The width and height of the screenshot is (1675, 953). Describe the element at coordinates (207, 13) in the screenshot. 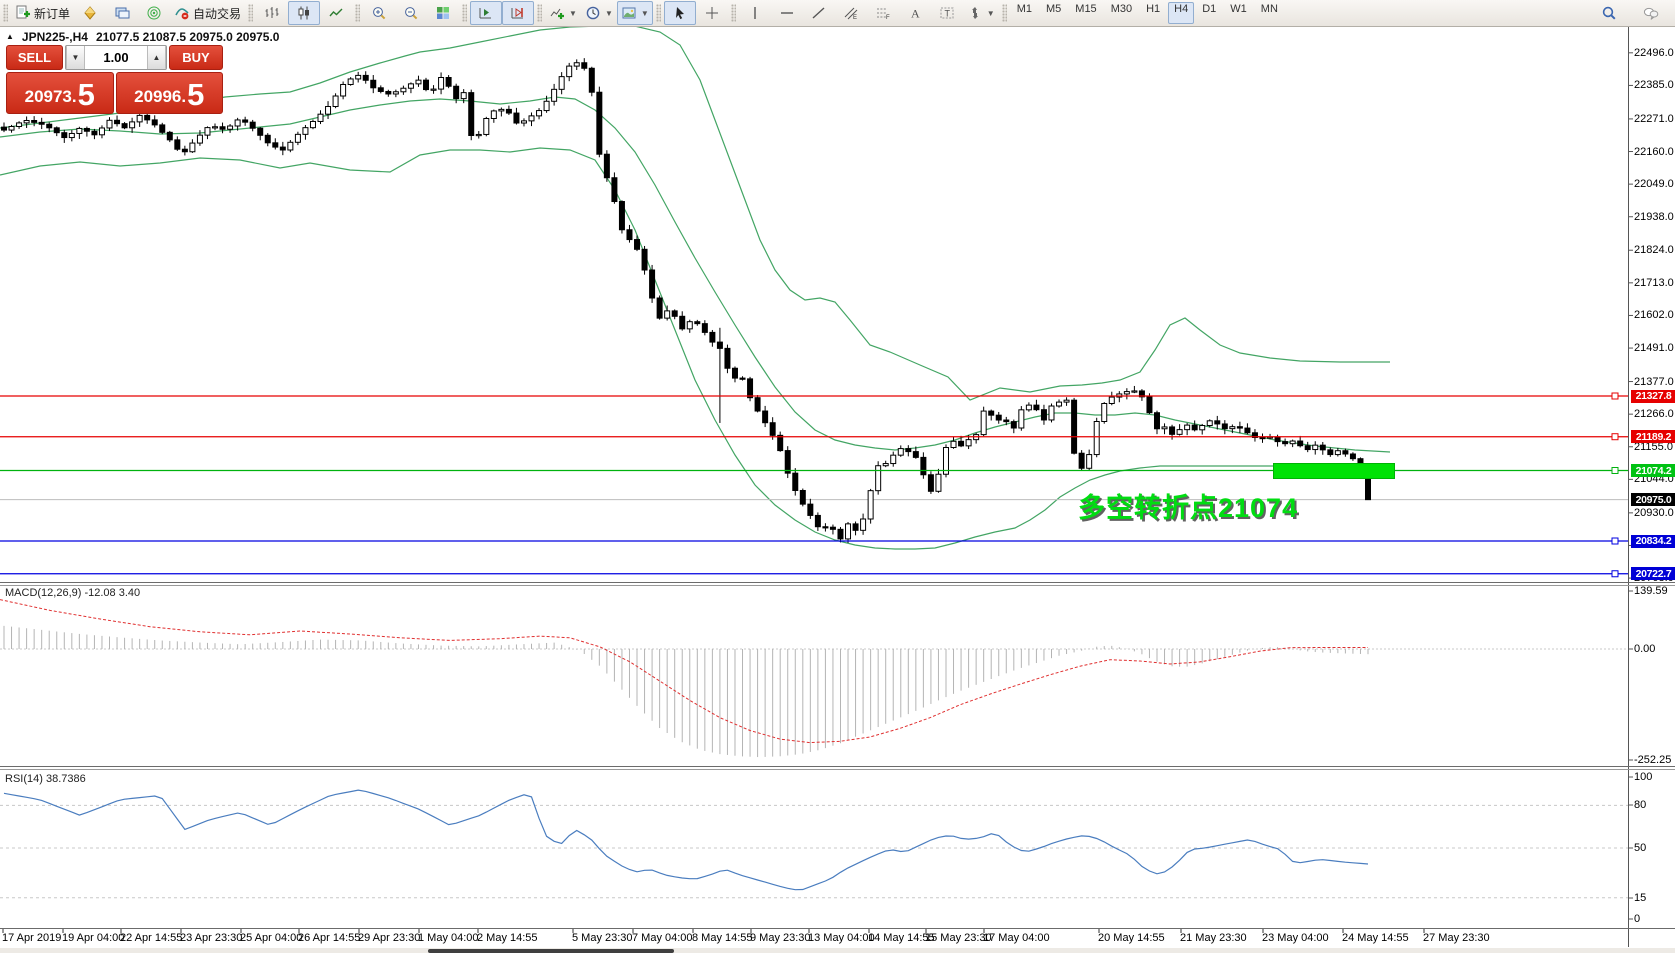

I see `autotrading-button: 自动交易` at that location.